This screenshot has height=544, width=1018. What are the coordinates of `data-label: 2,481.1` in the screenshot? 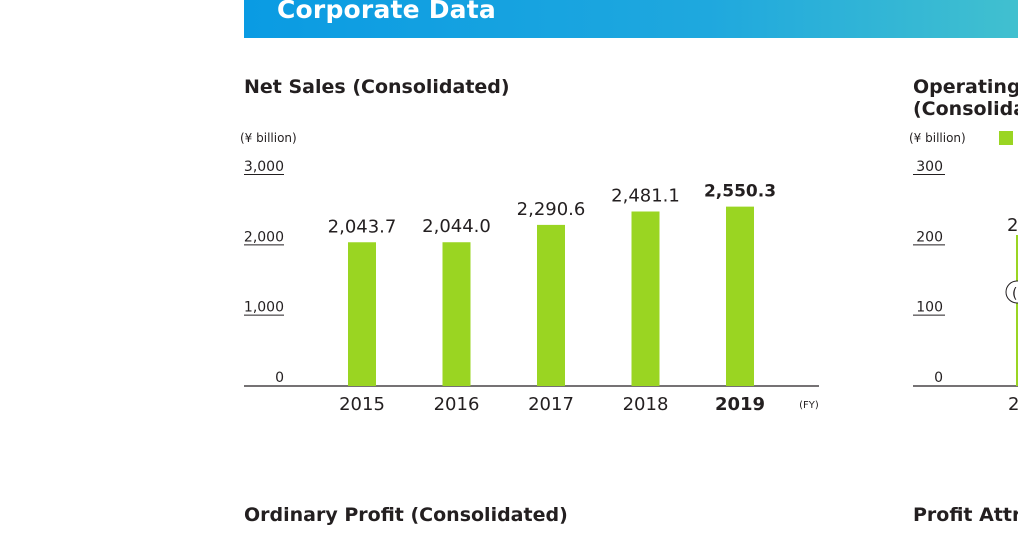 It's located at (645, 195).